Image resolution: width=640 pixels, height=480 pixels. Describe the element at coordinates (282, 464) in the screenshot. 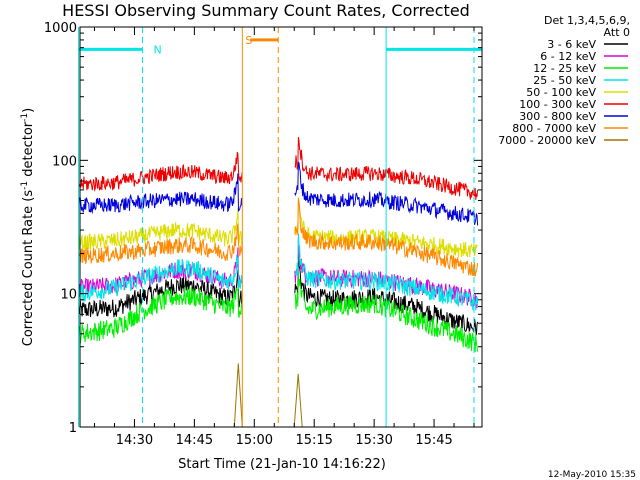

I see `x-axis-label: Start Time (21-Jan-10 14:16:22)` at that location.